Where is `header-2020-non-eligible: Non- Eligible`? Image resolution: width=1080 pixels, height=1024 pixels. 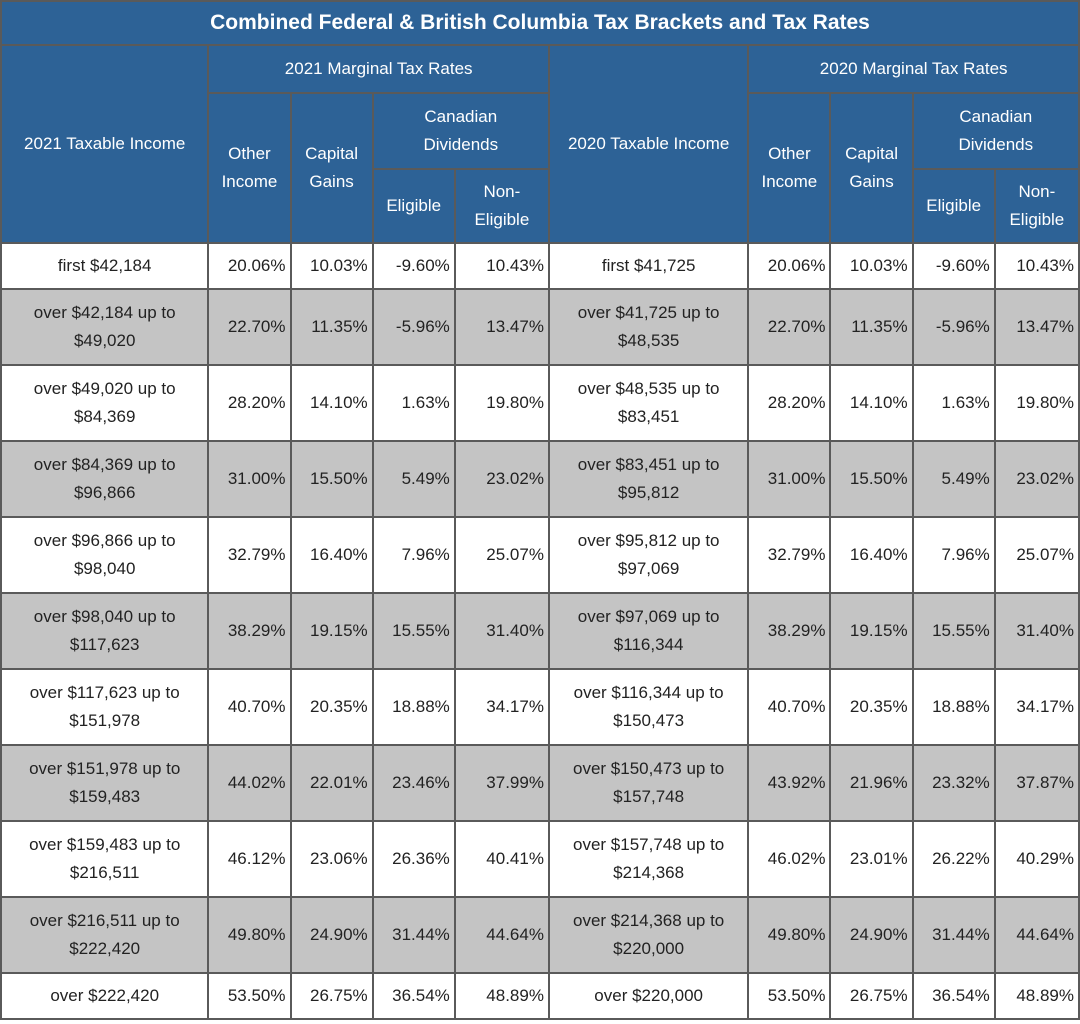 header-2020-non-eligible: Non- Eligible is located at coordinates (1036, 206).